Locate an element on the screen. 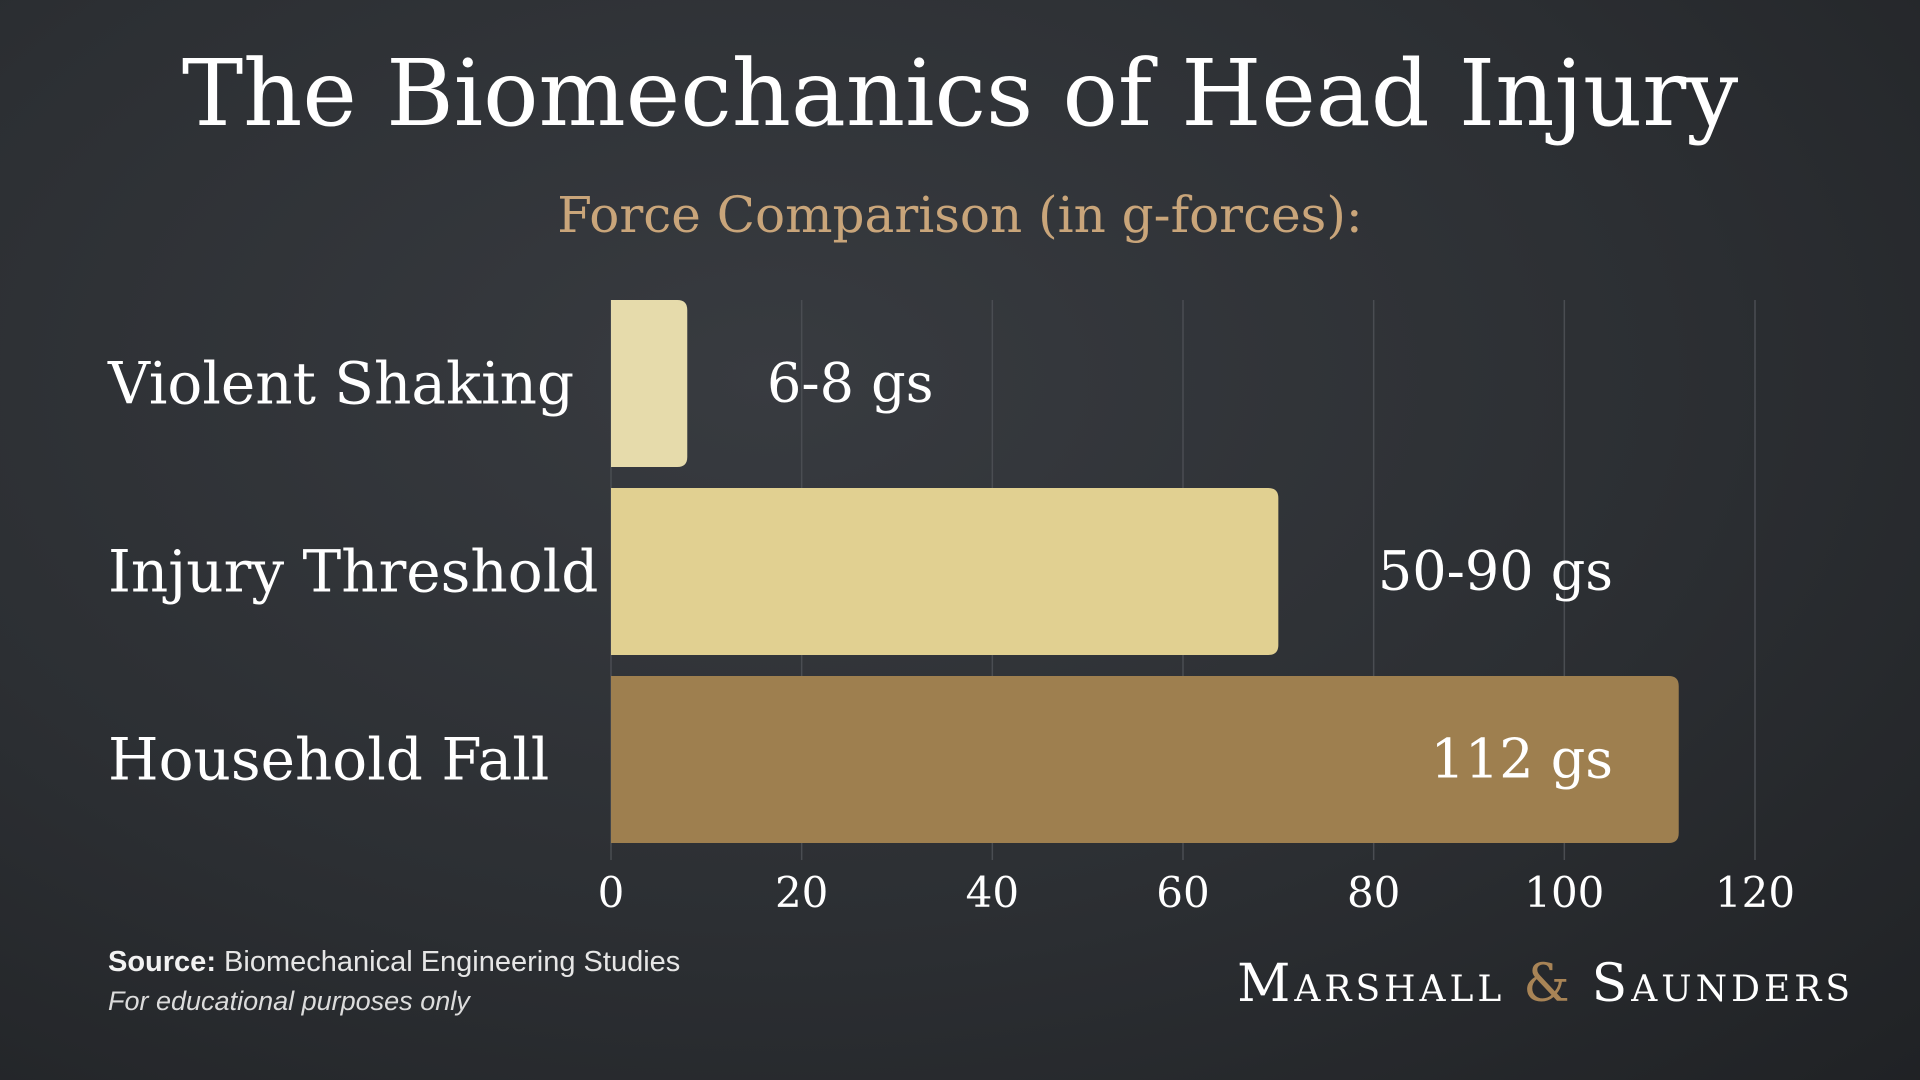  value-label: 6-8 gs is located at coordinates (850, 383).